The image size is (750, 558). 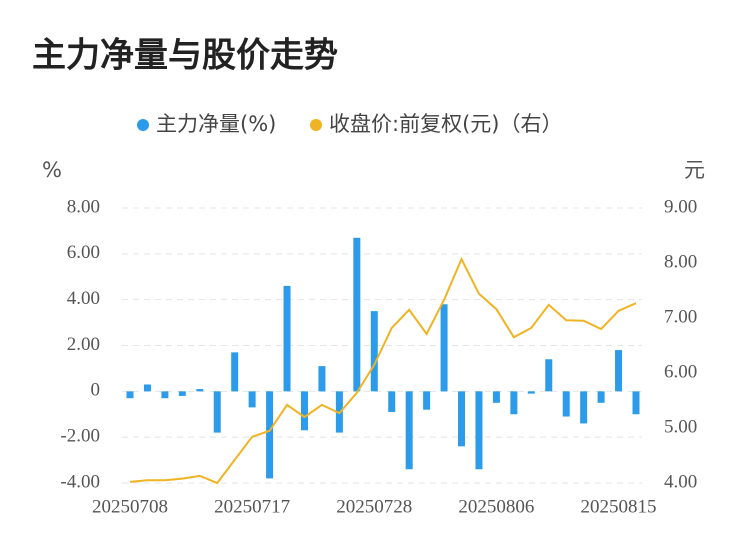 I want to click on y2-tick-label: 9.00, so click(x=680, y=206).